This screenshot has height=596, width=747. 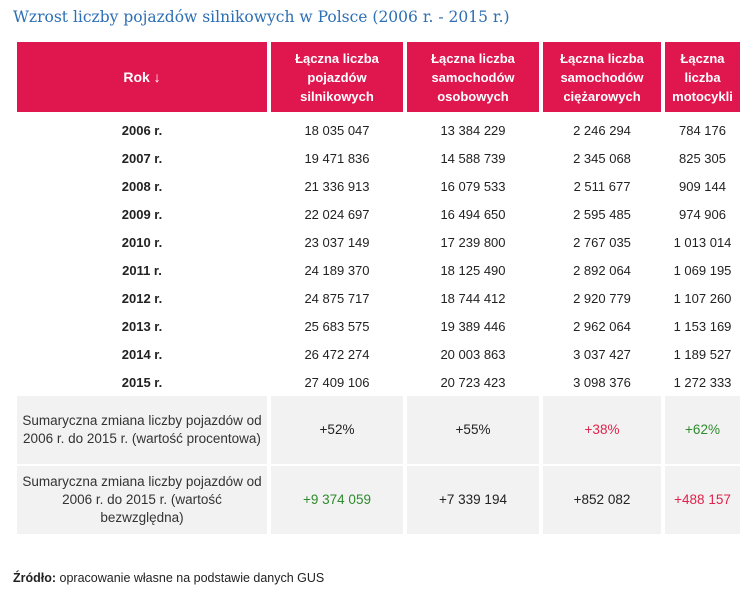 I want to click on cell-motorcycles: 784 176, so click(x=702, y=130).